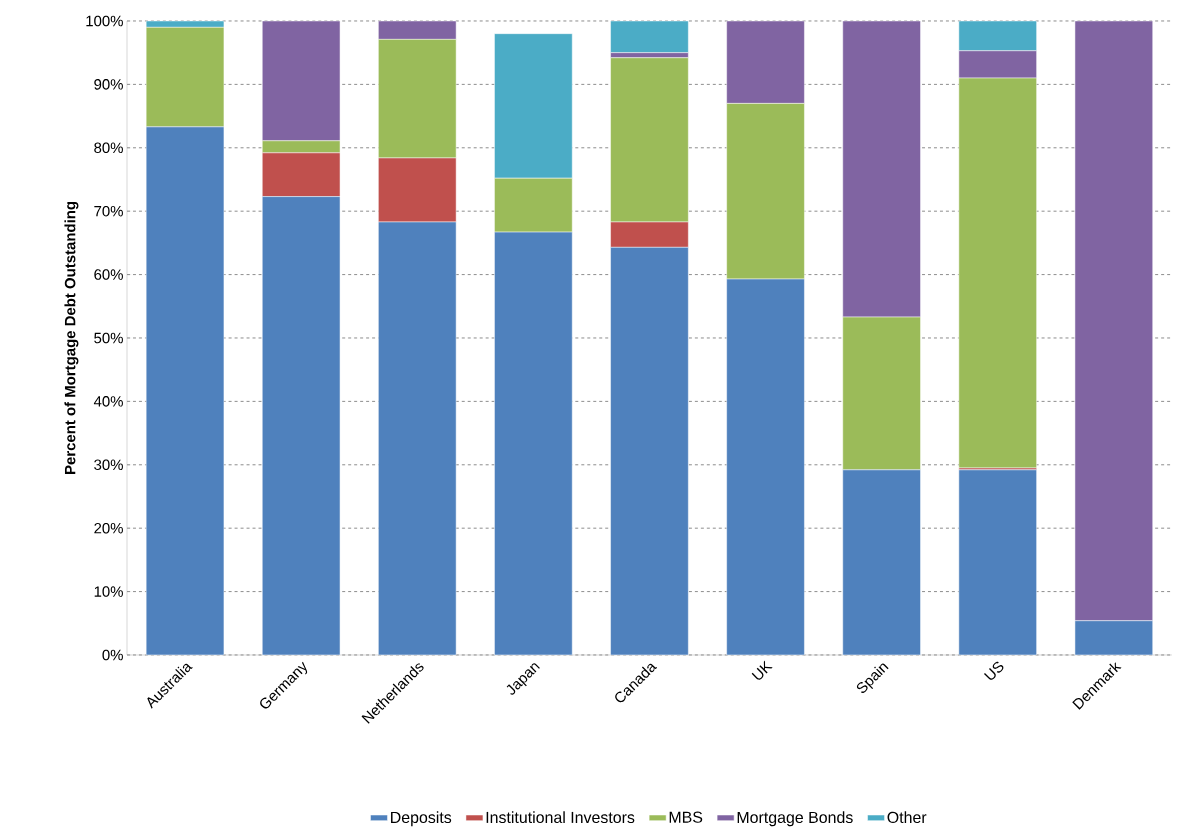 The image size is (1186, 837). I want to click on legend-label: Other, so click(907, 817).